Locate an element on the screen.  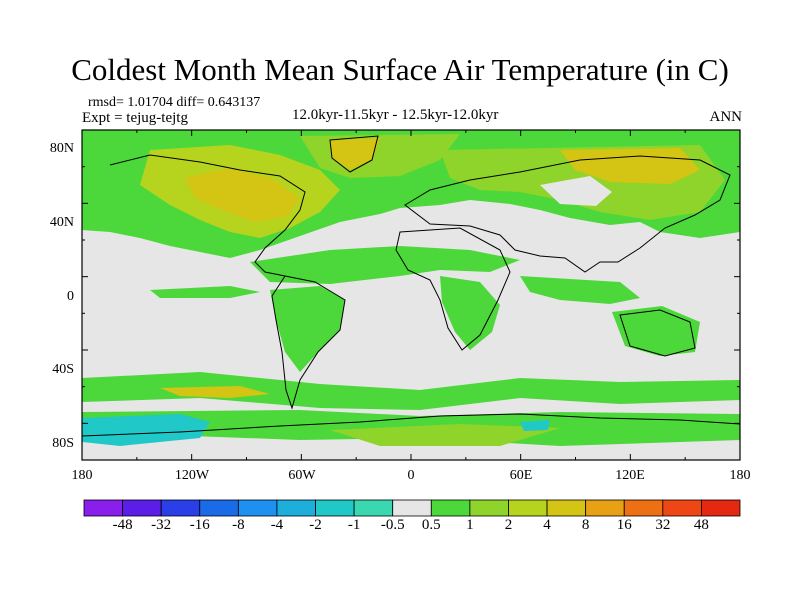
period-label: 12.0kyr-11.5kyr - 12.5kyr-12.0kyr is located at coordinates (395, 115).